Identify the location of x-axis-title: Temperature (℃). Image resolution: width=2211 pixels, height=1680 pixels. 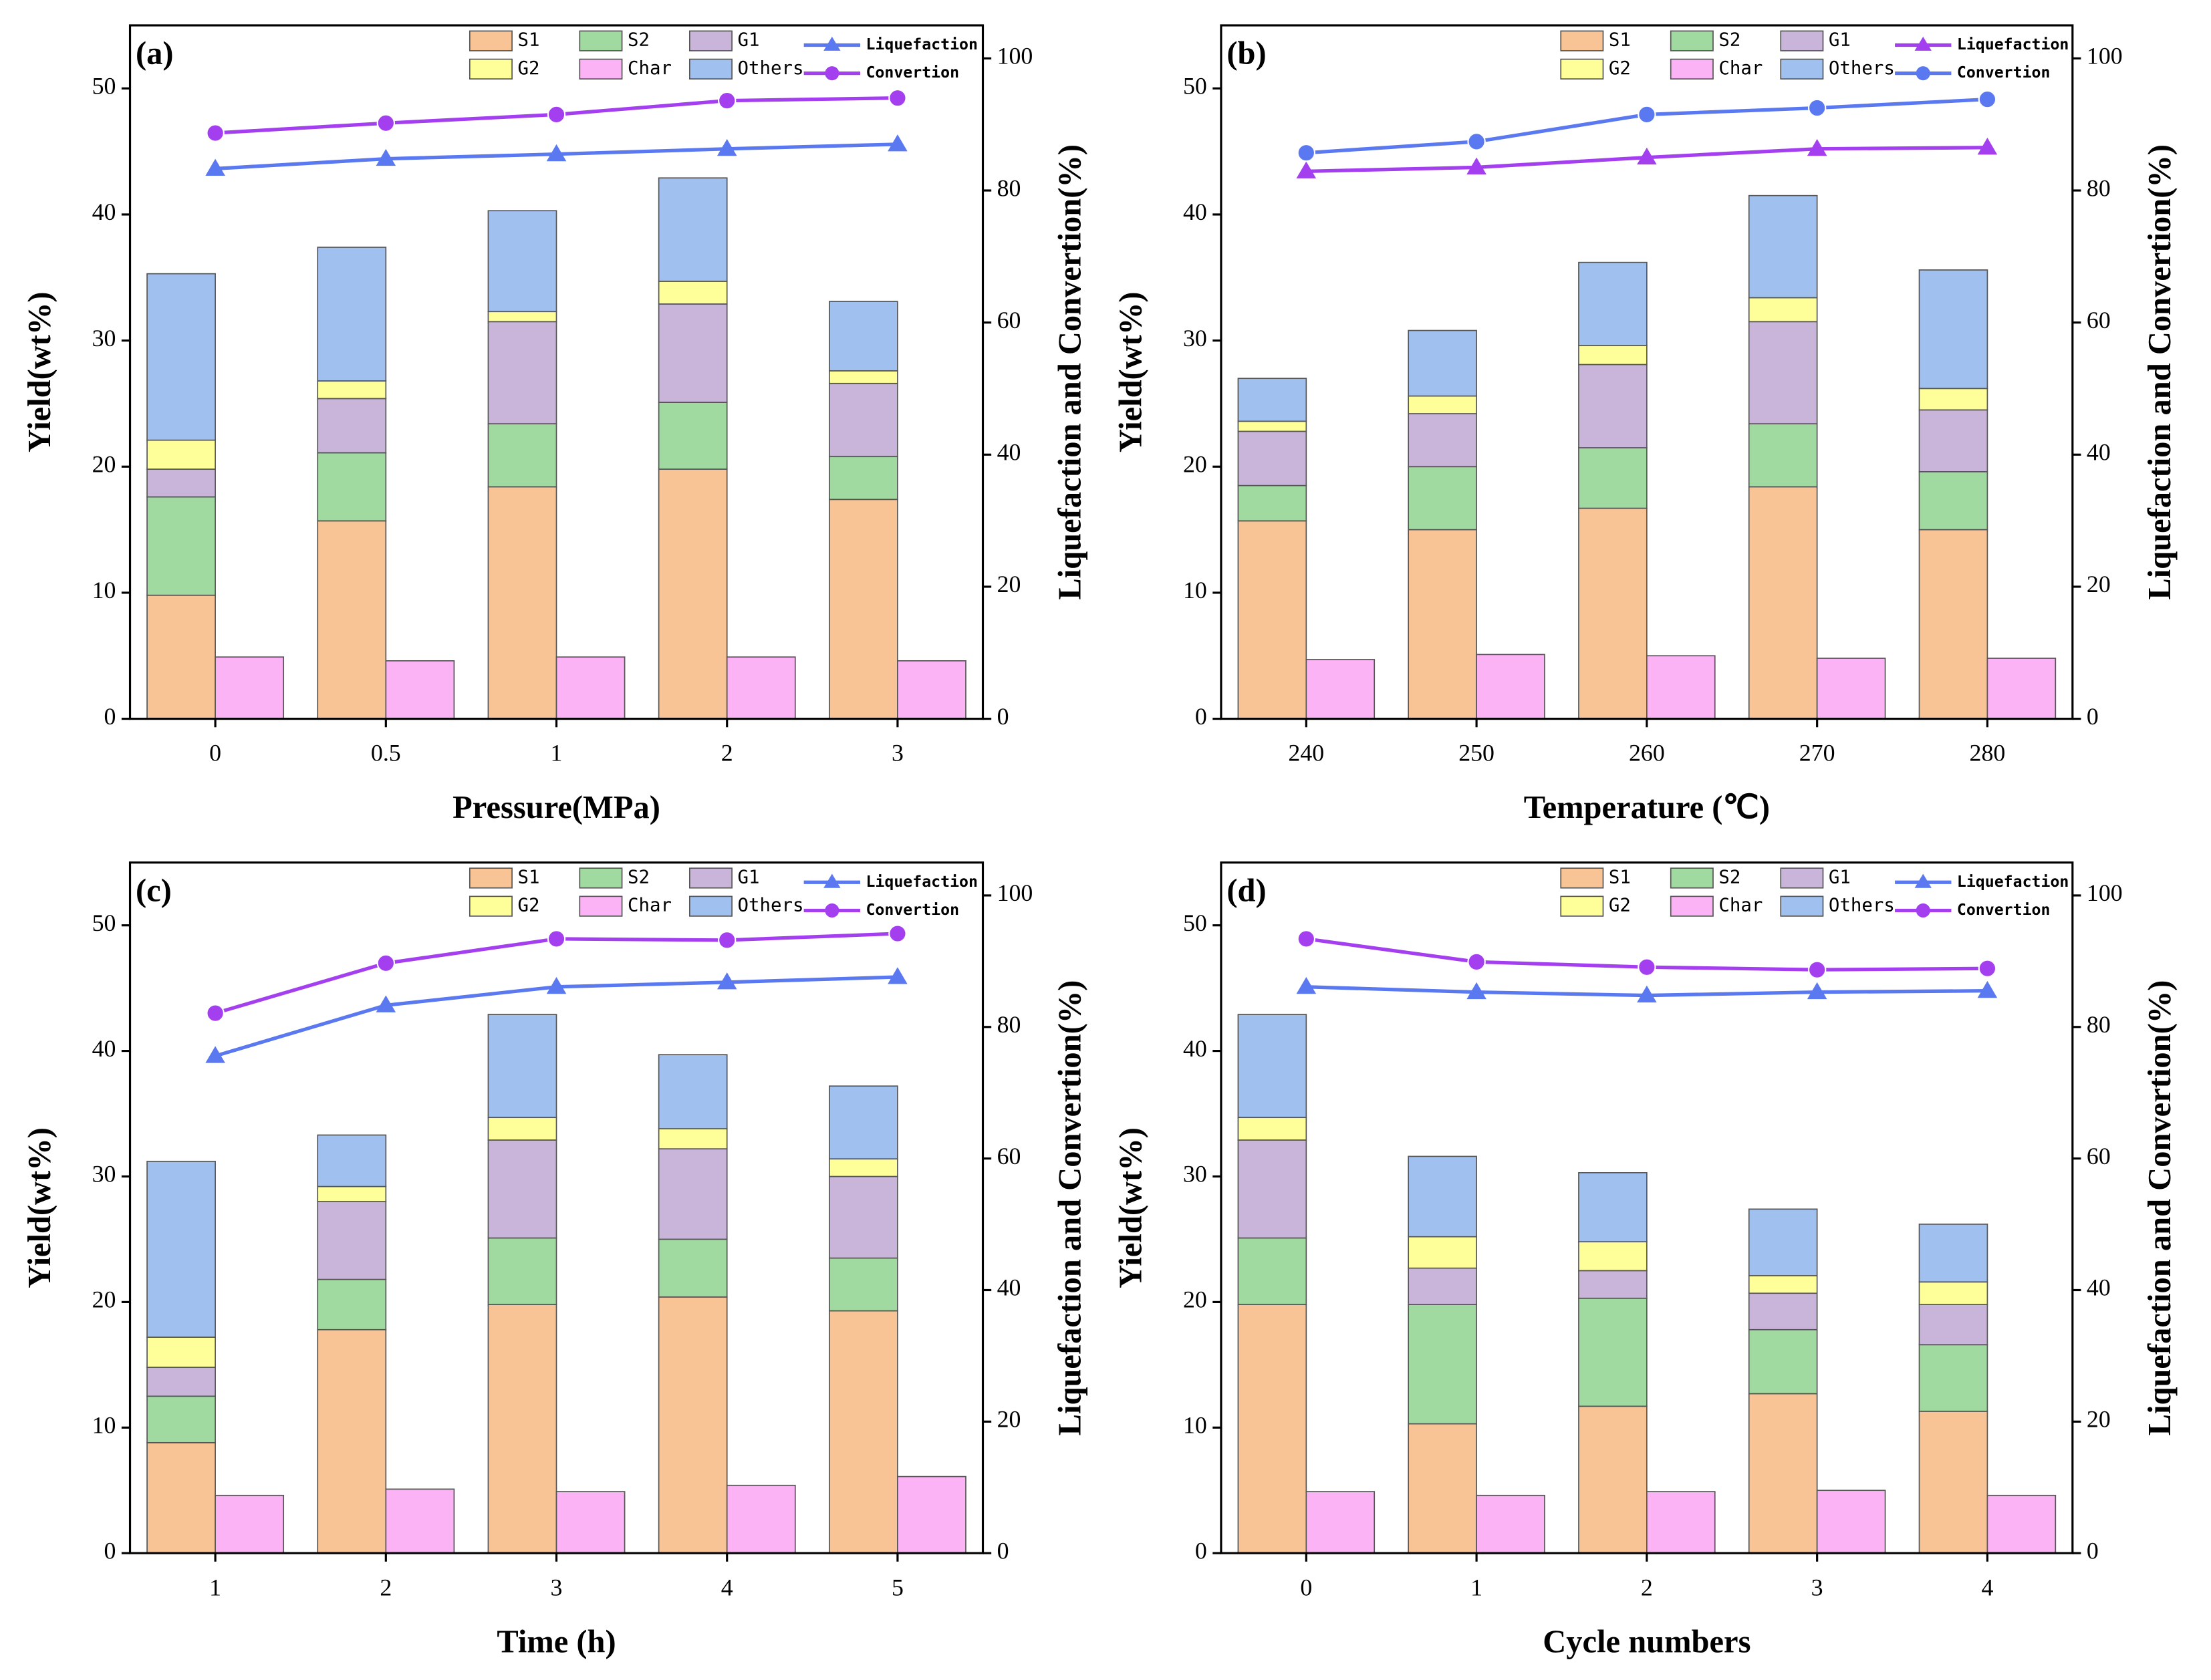
(1647, 807).